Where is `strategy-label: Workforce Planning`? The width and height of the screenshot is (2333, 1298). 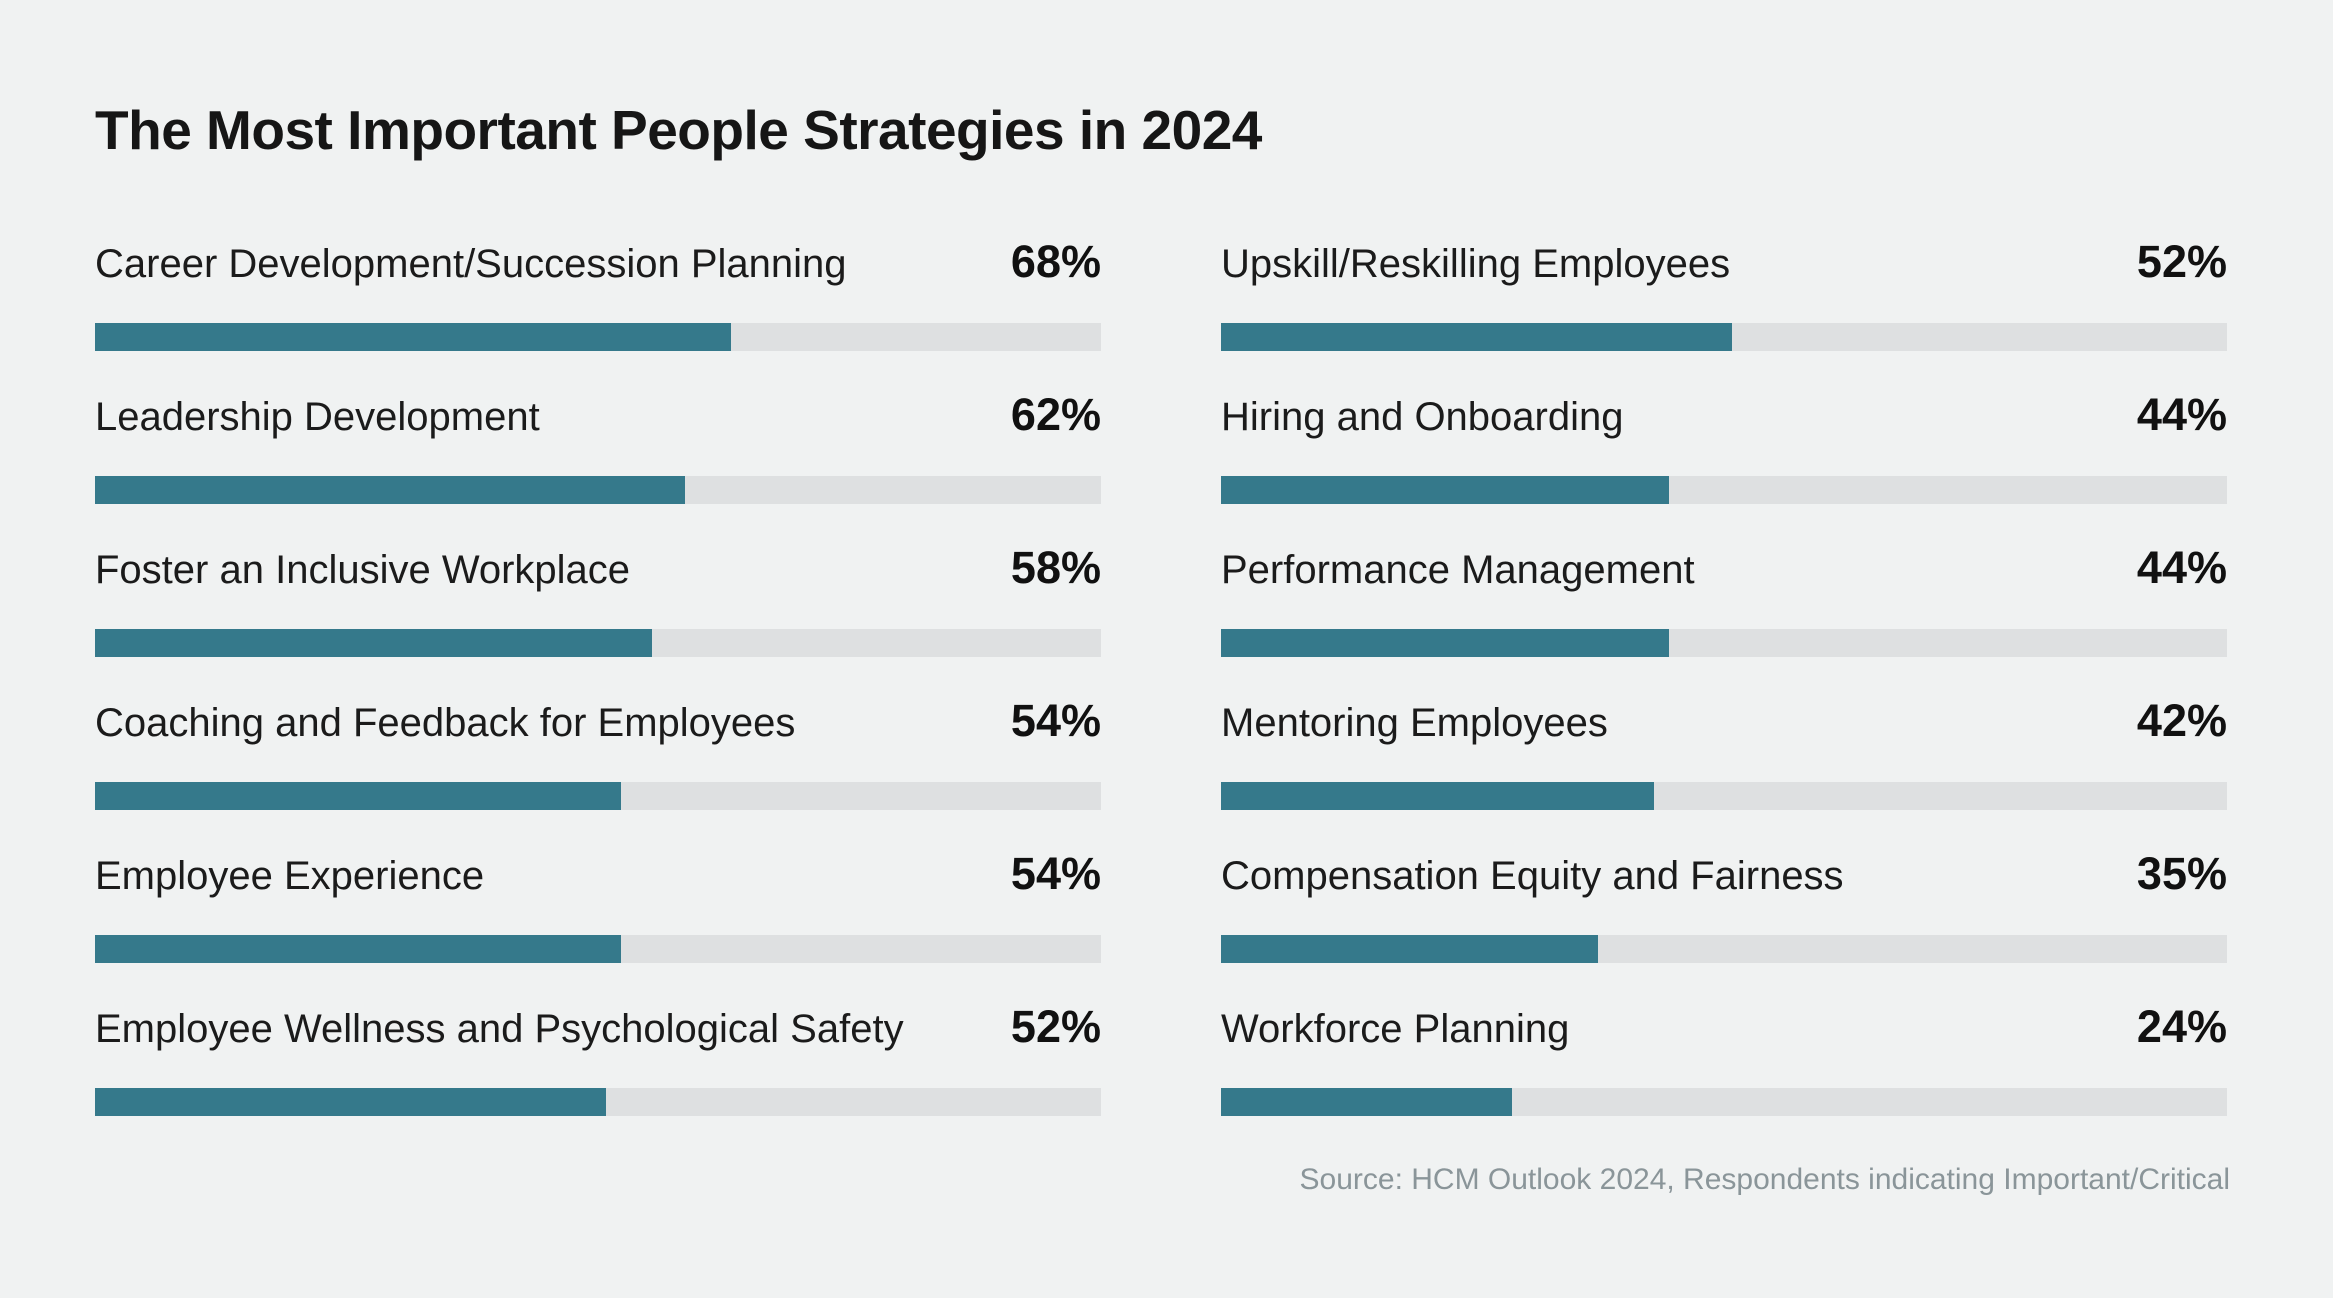
strategy-label: Workforce Planning is located at coordinates (1395, 1029).